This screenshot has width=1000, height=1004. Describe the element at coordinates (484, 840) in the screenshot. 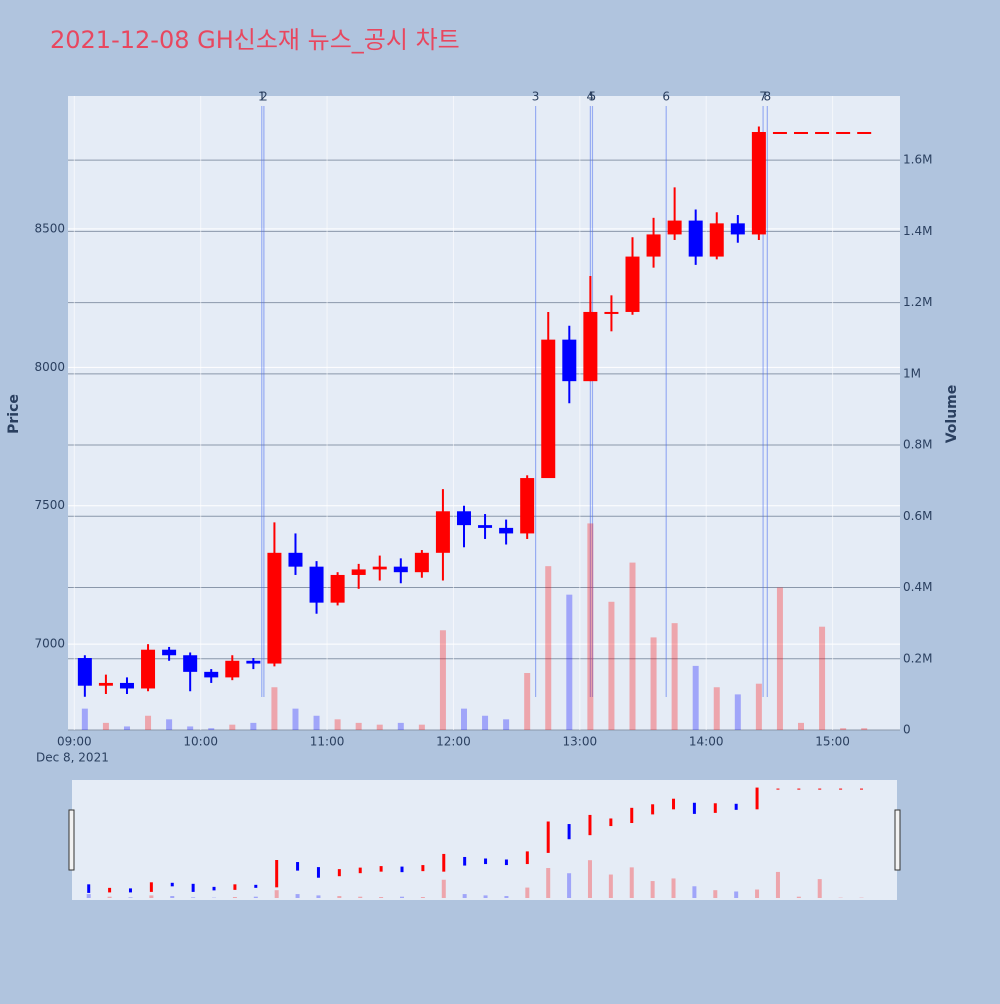

I see `range-slider` at that location.